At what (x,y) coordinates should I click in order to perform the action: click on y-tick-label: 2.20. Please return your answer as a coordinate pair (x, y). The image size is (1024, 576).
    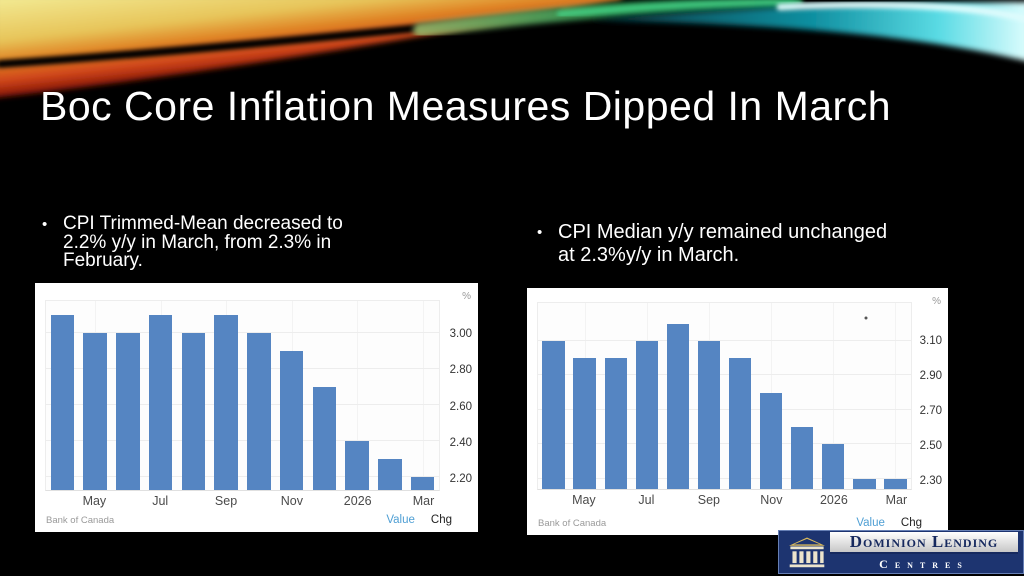
    Looking at the image, I should click on (460, 479).